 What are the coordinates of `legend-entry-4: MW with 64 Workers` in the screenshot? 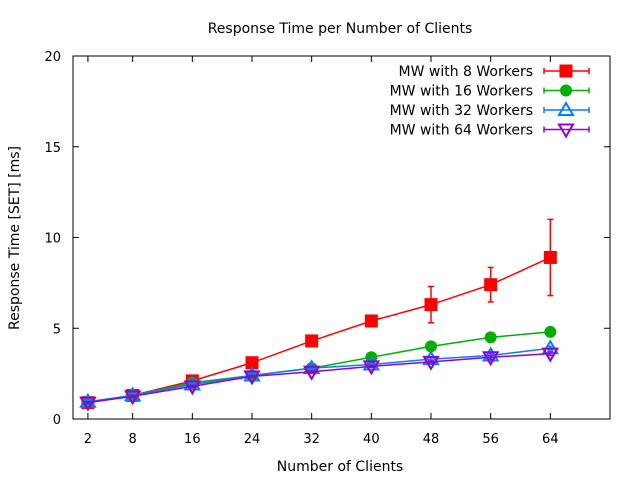 It's located at (490, 131).